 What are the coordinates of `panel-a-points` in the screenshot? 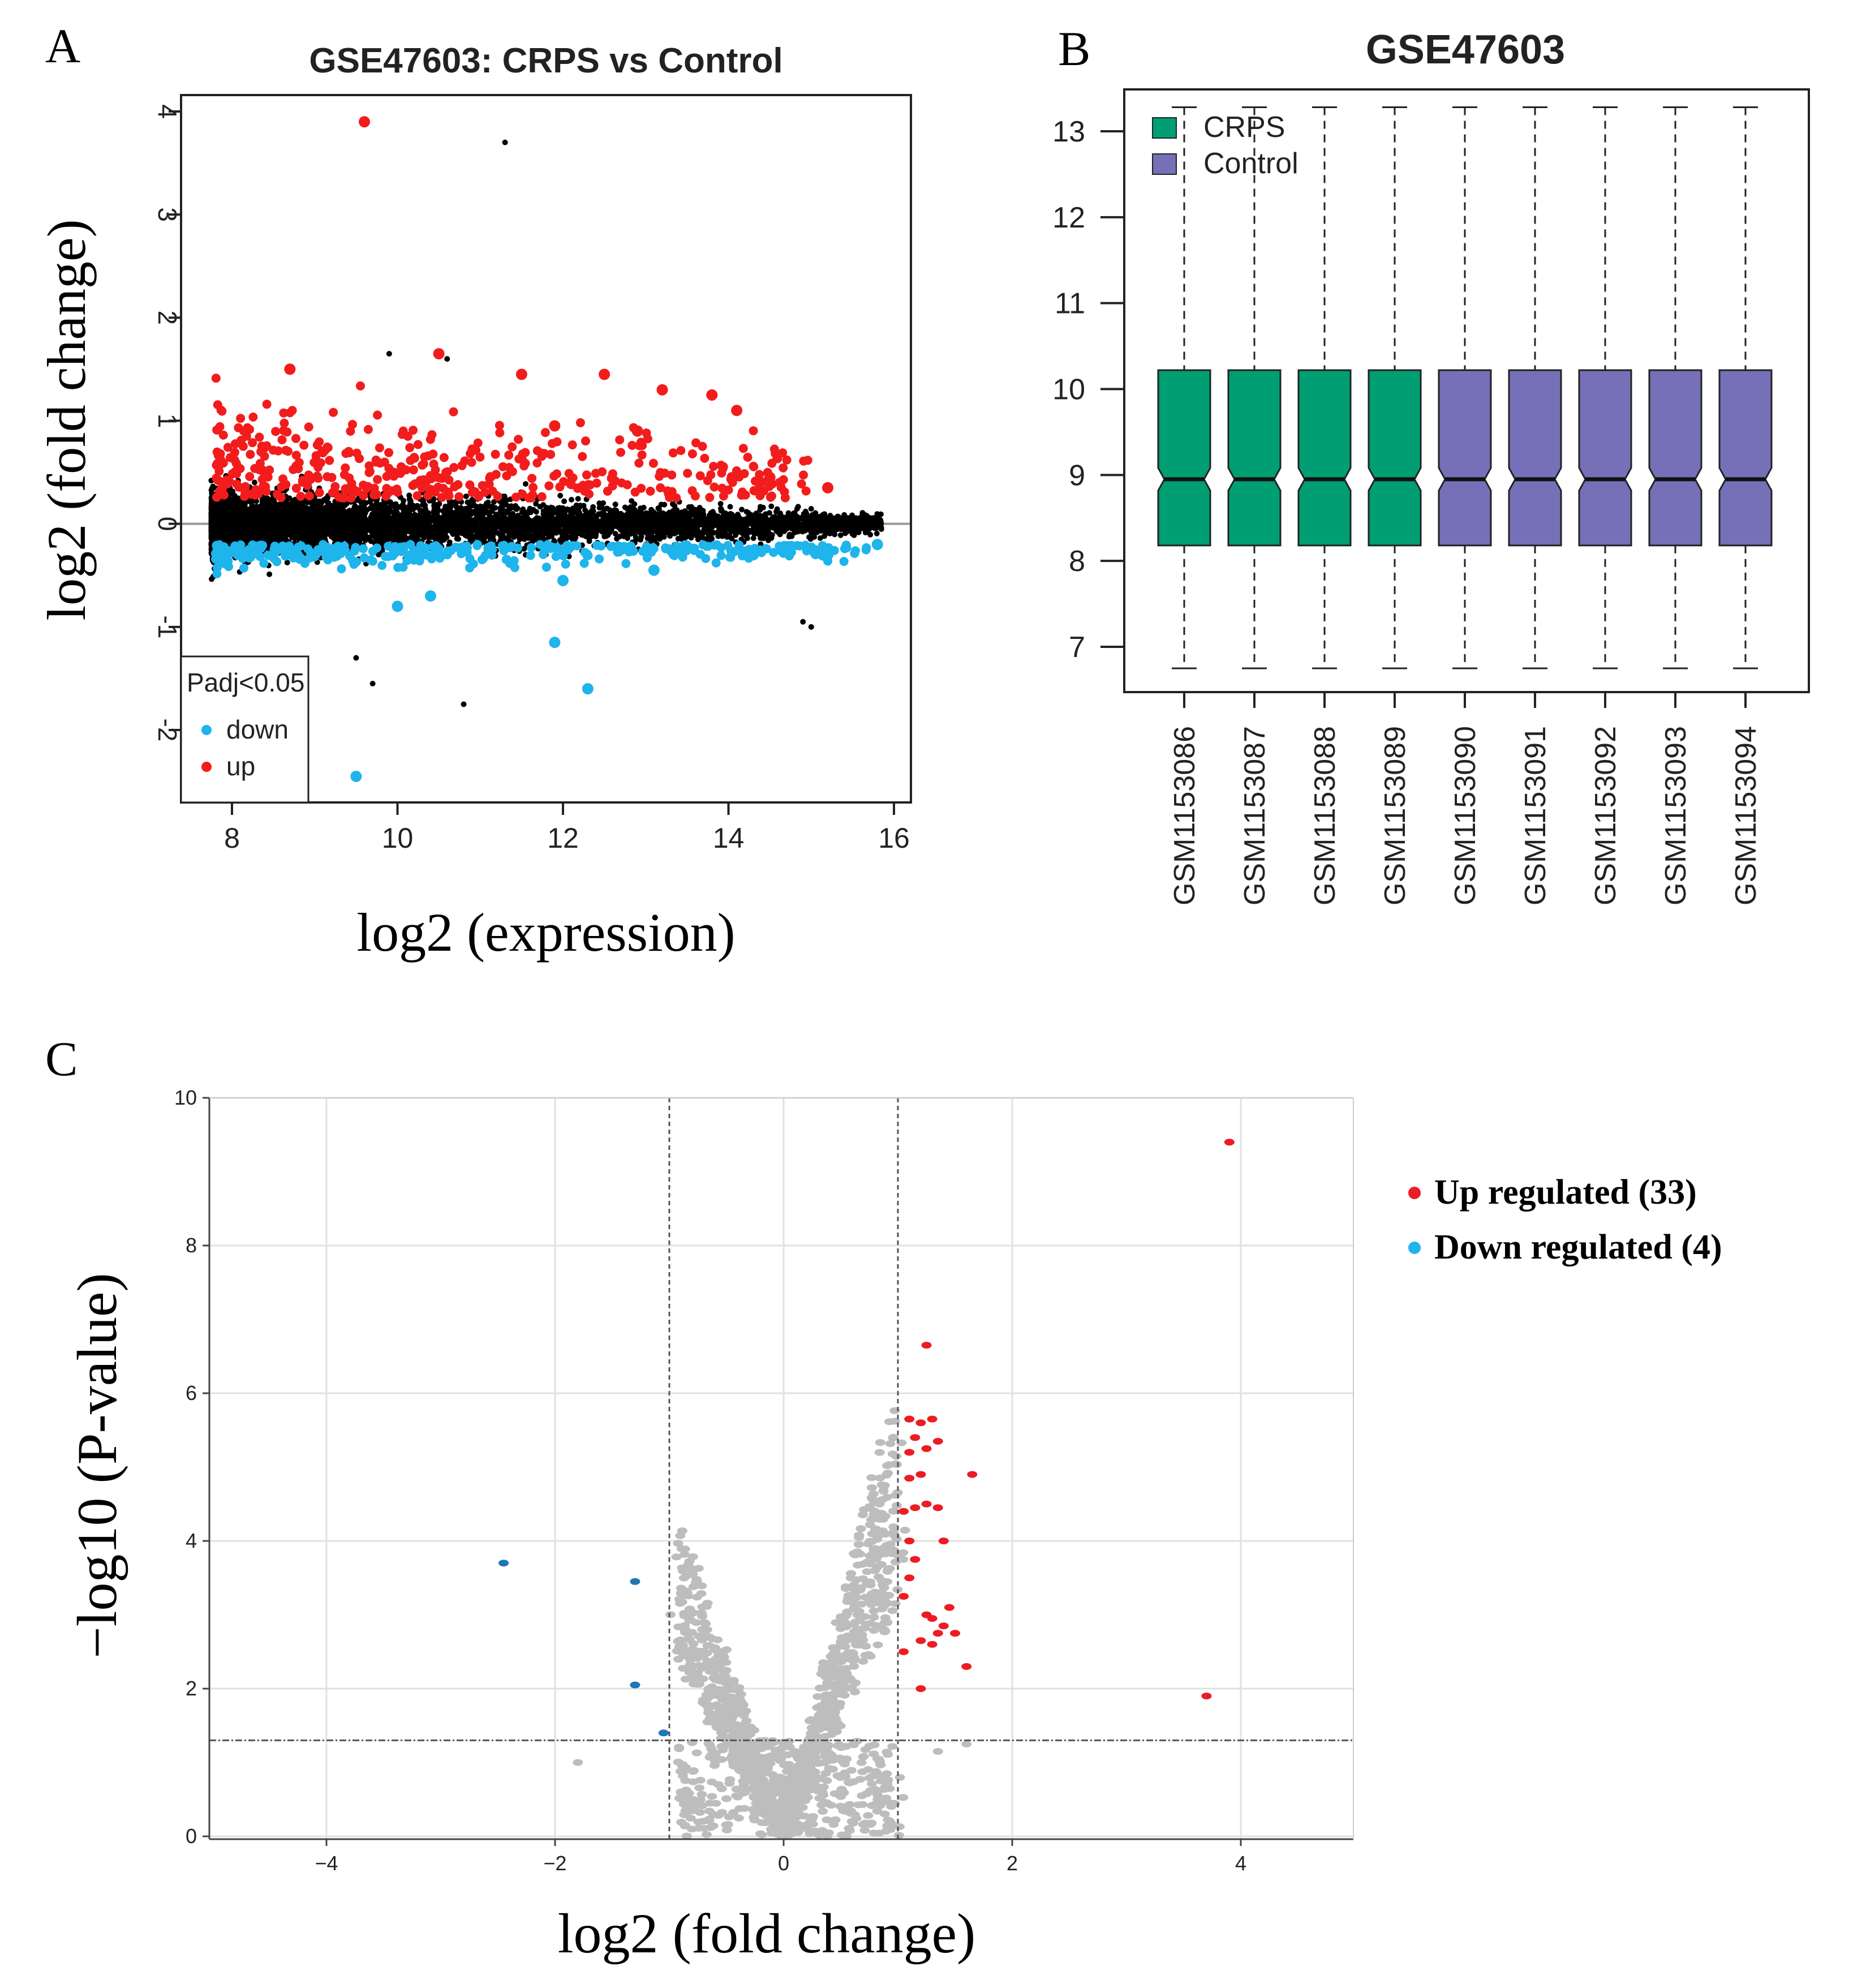 It's located at (546, 449).